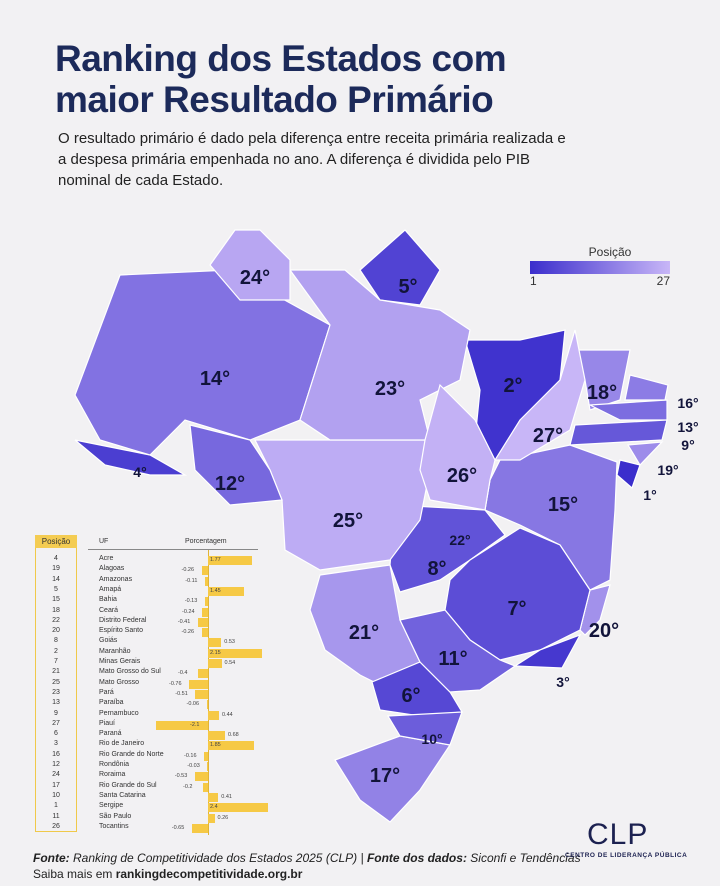  Describe the element at coordinates (610, 252) in the screenshot. I see `legend-title: Posição` at that location.